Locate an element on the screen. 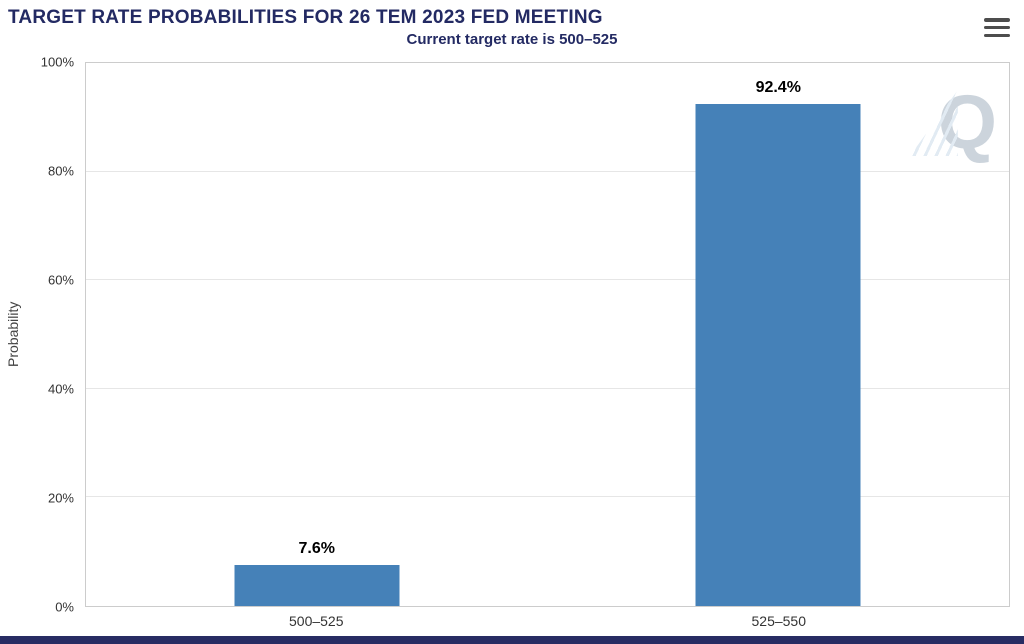  chart-context-menu-button is located at coordinates (997, 27).